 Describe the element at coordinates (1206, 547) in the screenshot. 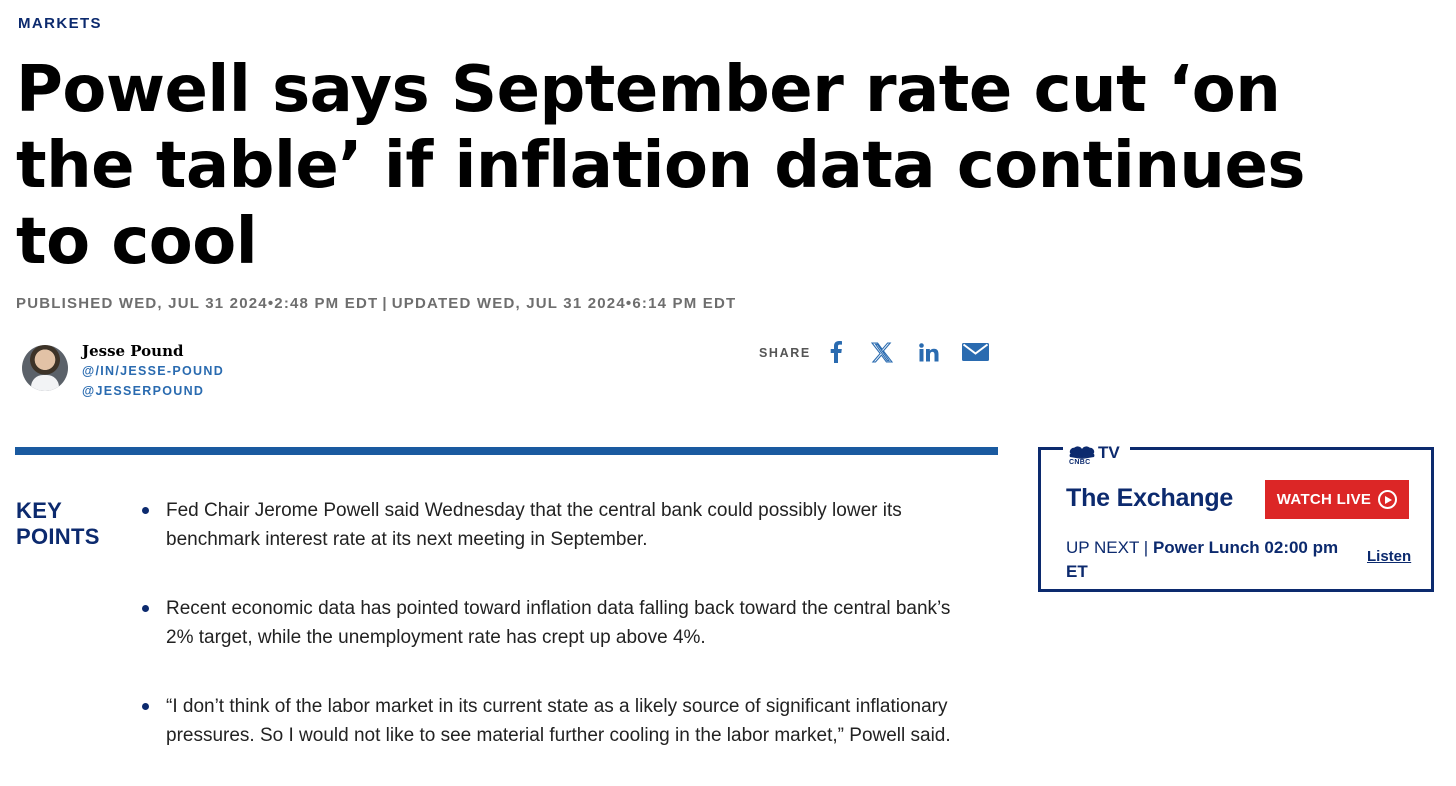

I see `up-next-show: Power Lunch` at that location.